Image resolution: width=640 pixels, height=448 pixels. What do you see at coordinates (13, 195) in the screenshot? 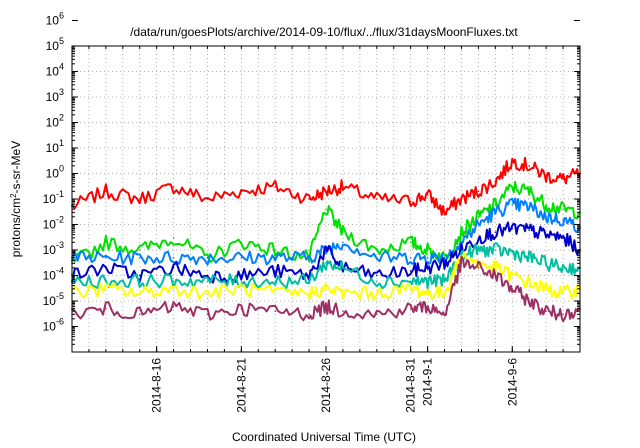
I see `y-label-superscript: 2` at bounding box center [13, 195].